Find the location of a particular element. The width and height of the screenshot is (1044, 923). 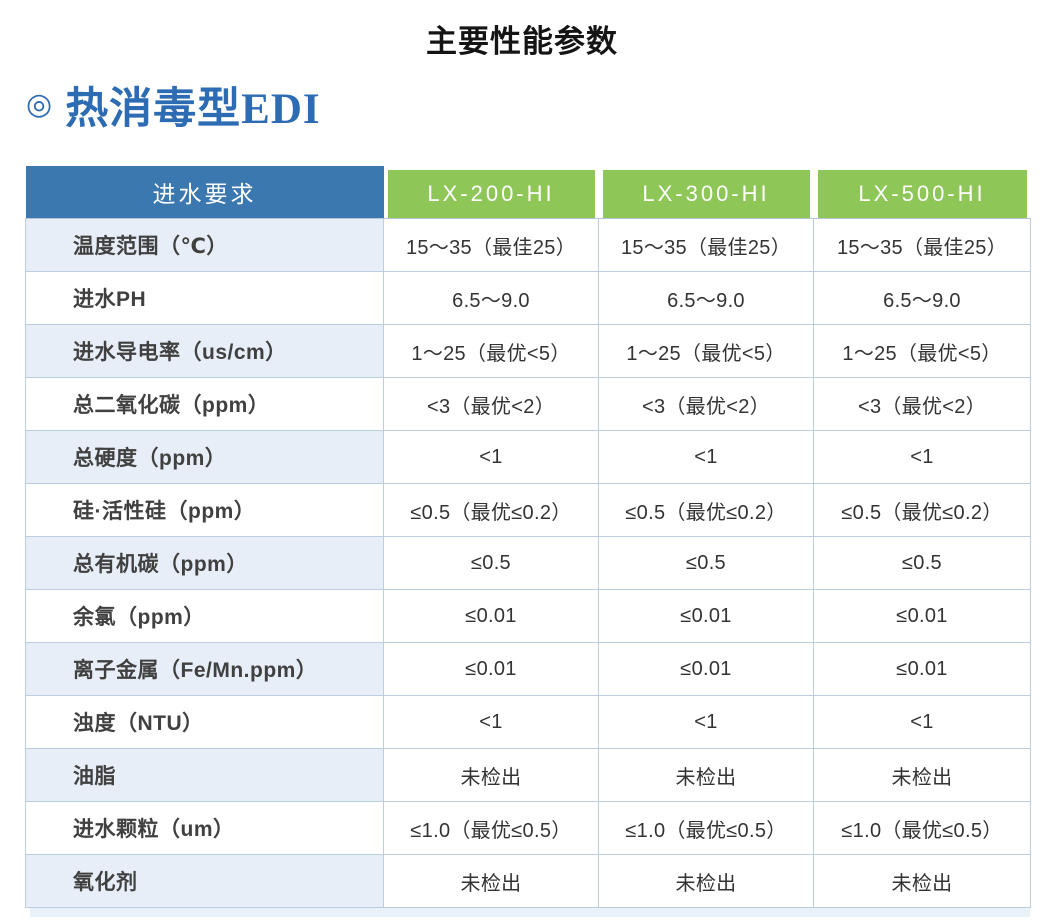

section-heading: ◎ 热消毒型EDI is located at coordinates (173, 105).